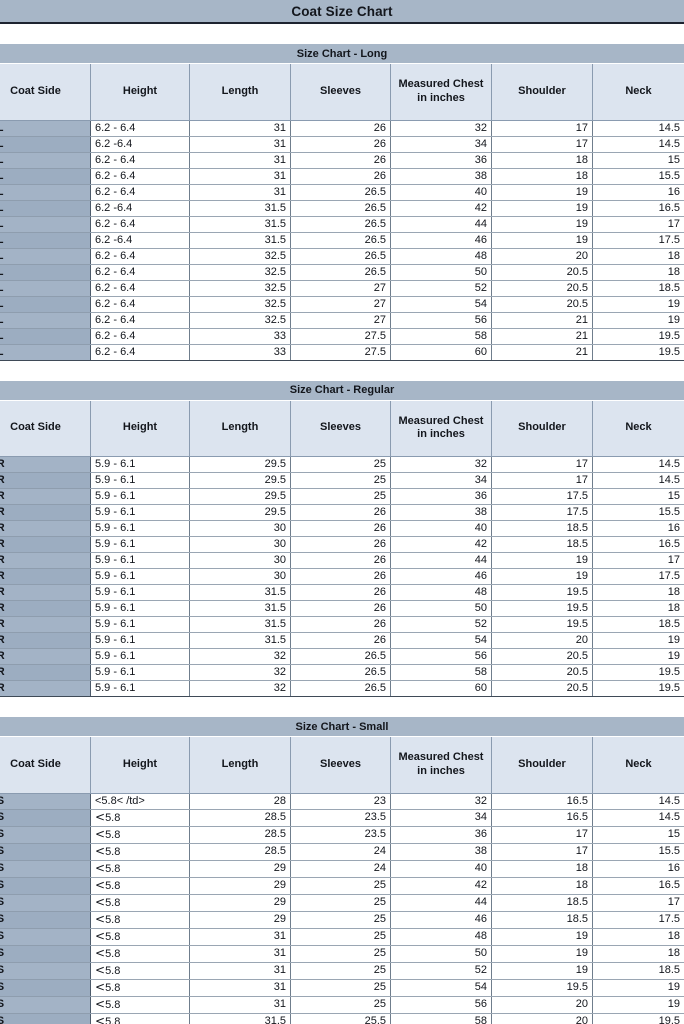 The width and height of the screenshot is (684, 1024). I want to click on cell-coat-side: 52R, so click(45, 624).